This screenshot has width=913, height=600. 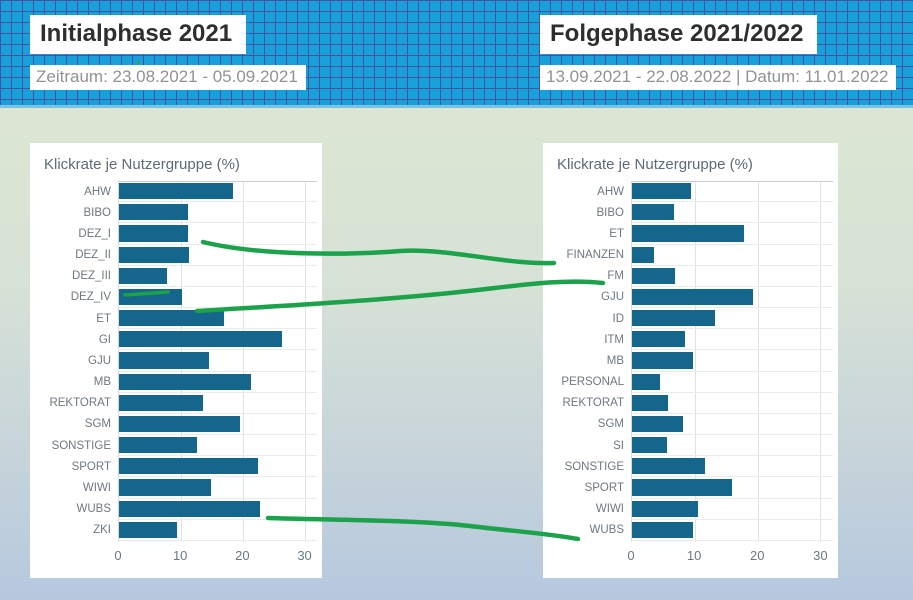 I want to click on chart-row: WUBS, so click(x=173, y=509).